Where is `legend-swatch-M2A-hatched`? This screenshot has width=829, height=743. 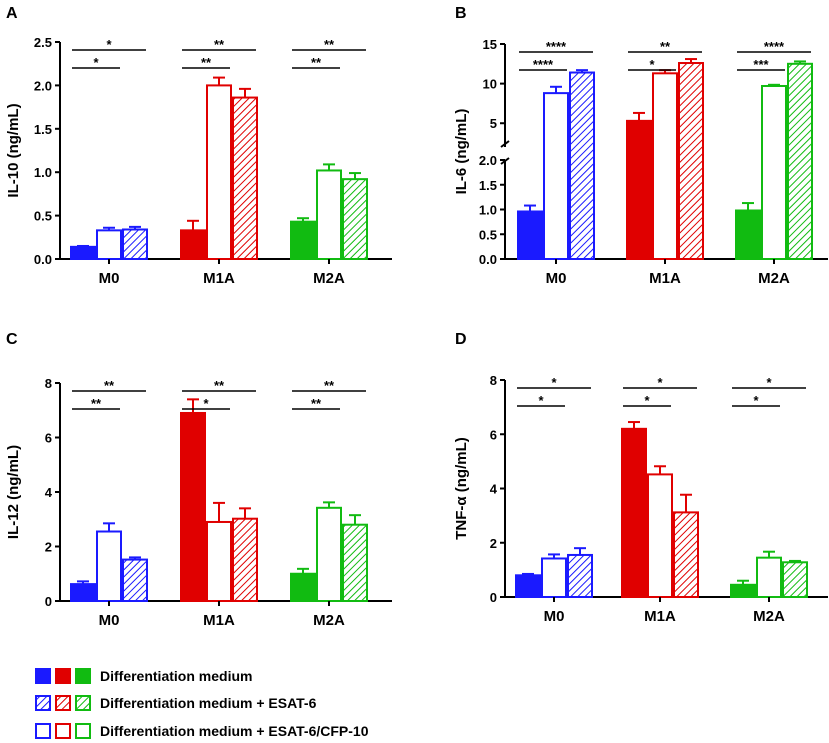
legend-swatch-M2A-hatched is located at coordinates (83, 703).